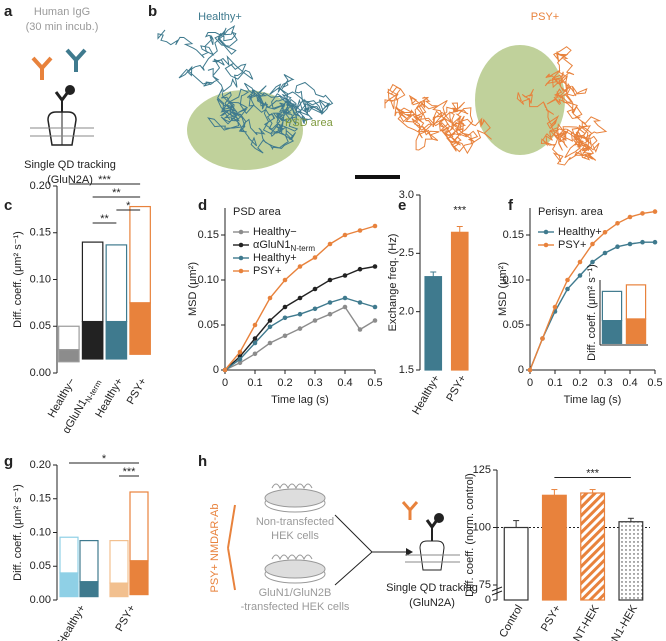  What do you see at coordinates (245, 130) in the screenshot?
I see `psd-area` at bounding box center [245, 130].